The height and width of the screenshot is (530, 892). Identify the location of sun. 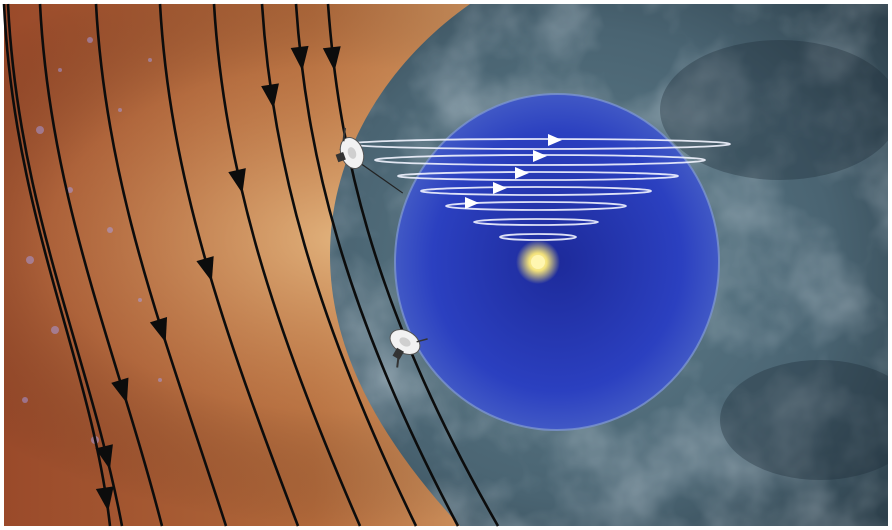
(538, 262).